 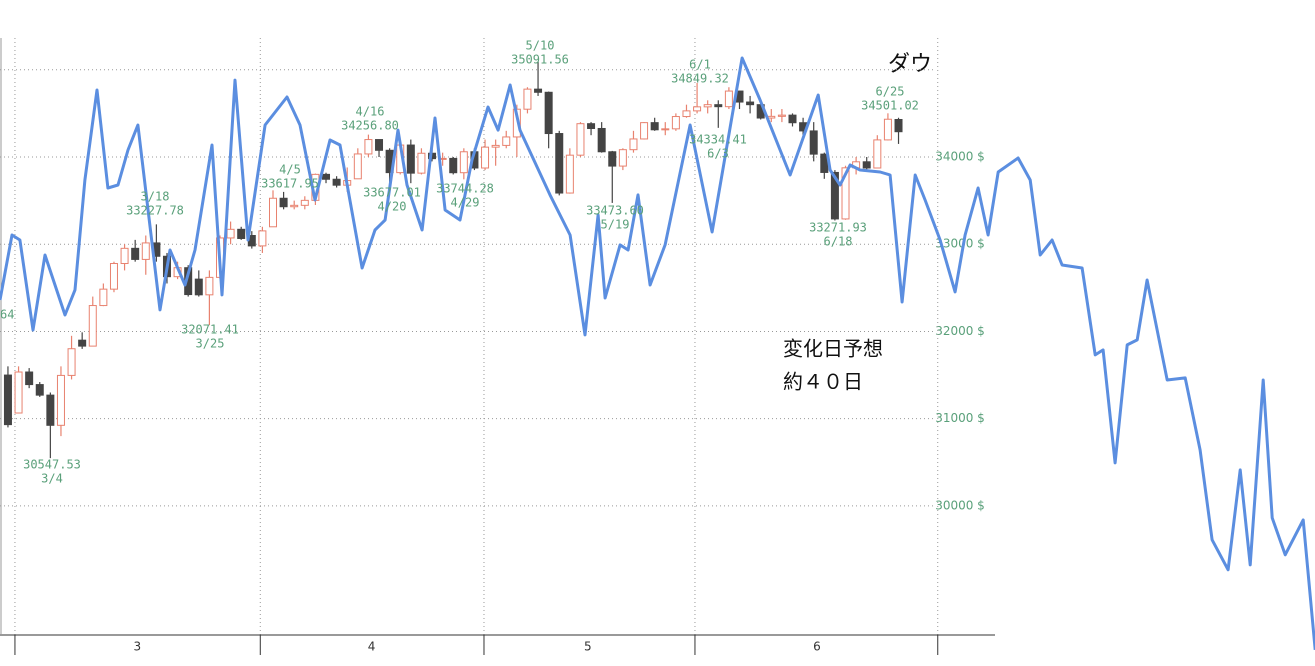 I want to click on x-tick-label: 6, so click(x=817, y=647).